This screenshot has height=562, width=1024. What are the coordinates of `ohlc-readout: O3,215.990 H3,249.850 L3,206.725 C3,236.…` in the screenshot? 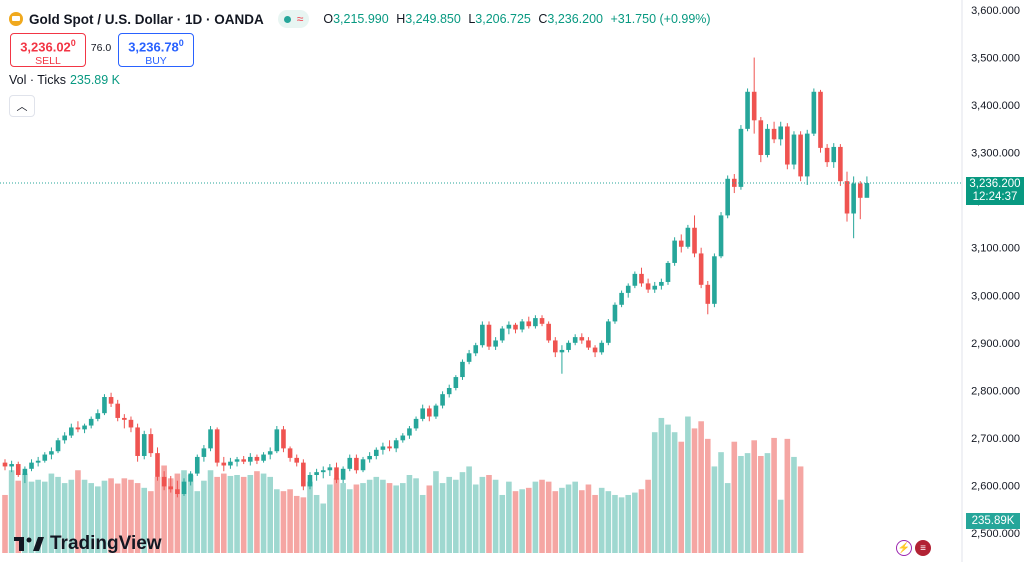 It's located at (517, 19).